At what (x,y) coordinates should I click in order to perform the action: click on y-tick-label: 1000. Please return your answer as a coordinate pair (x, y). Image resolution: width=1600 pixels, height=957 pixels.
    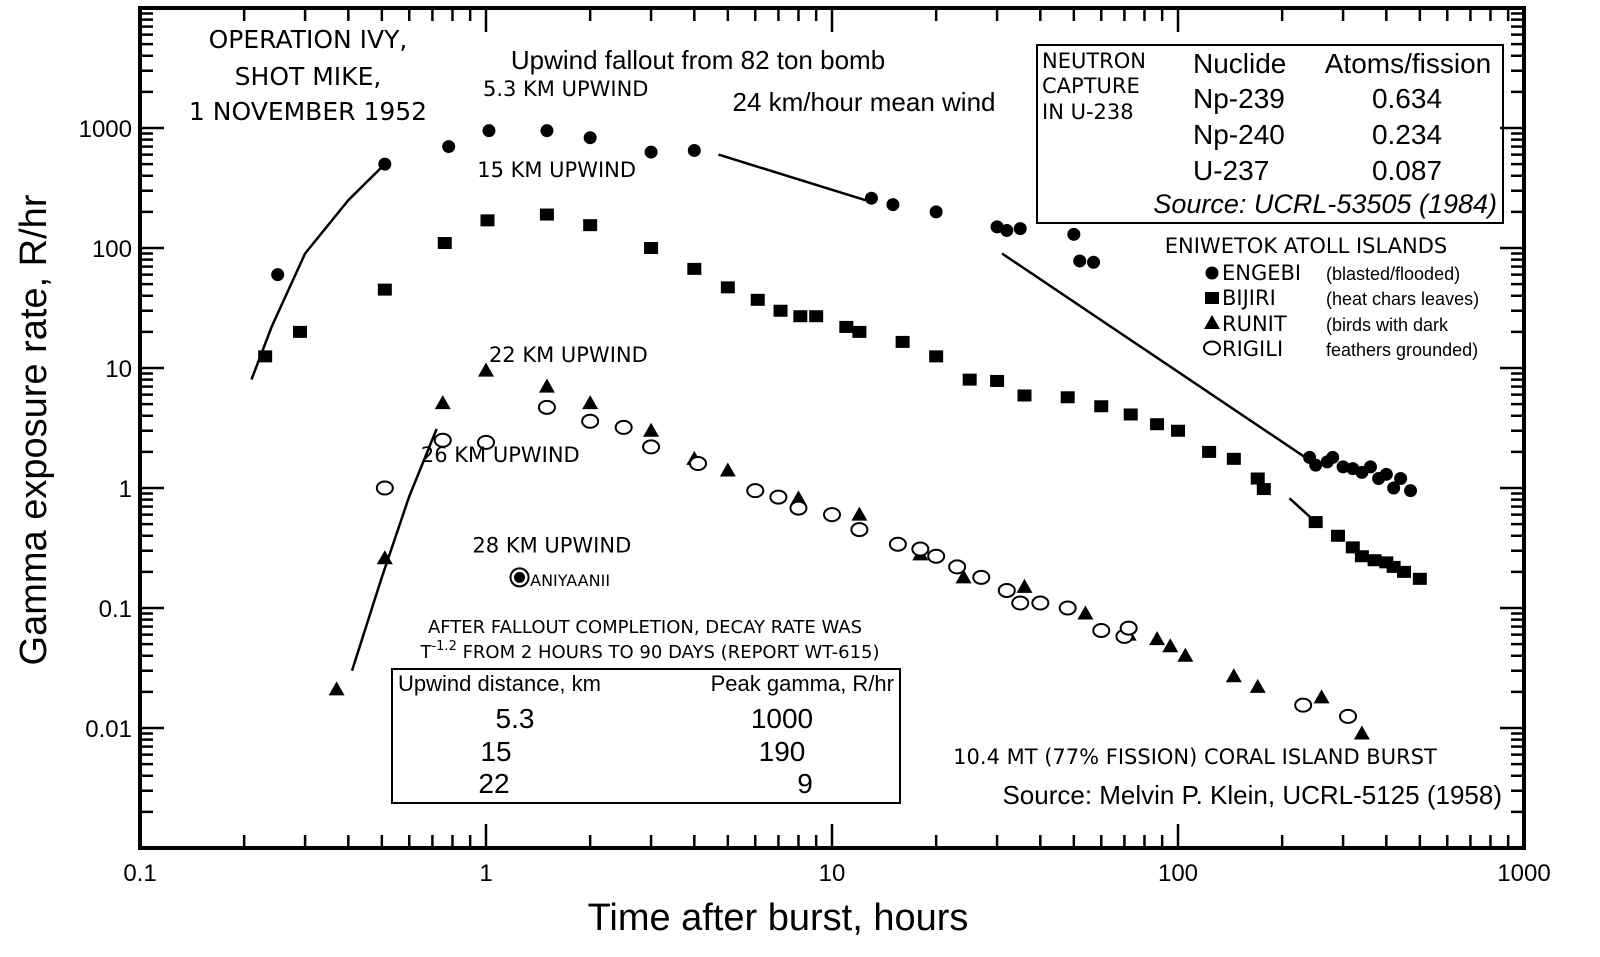
    Looking at the image, I should click on (105, 129).